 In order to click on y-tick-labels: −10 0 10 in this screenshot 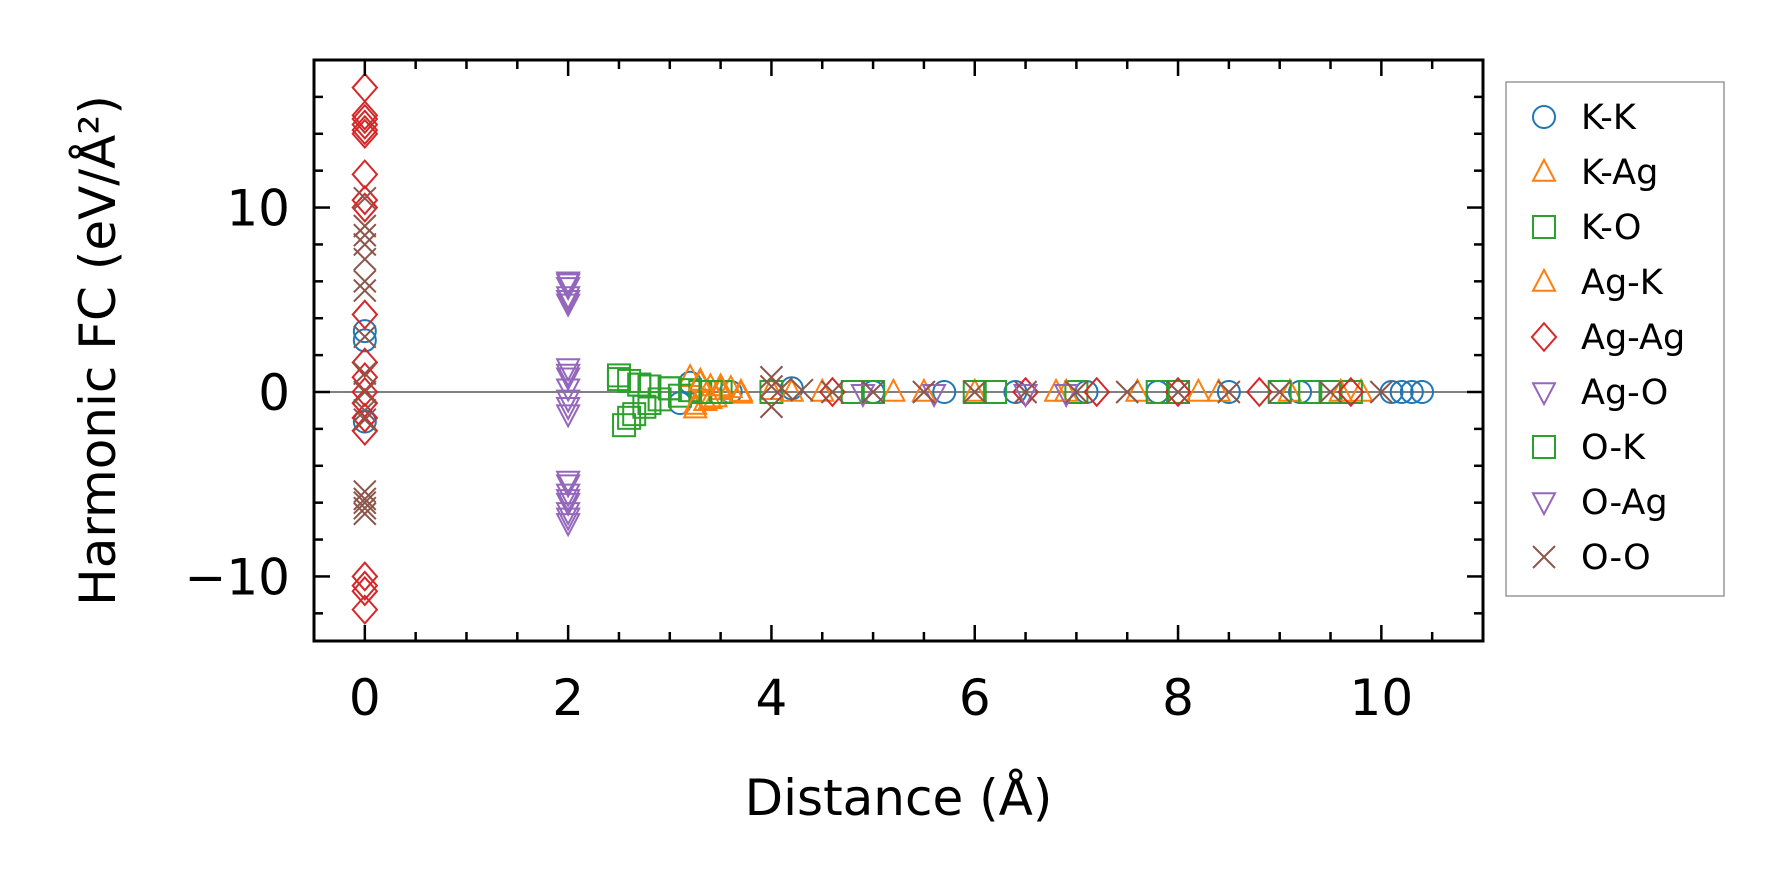, I will do `click(237, 393)`.